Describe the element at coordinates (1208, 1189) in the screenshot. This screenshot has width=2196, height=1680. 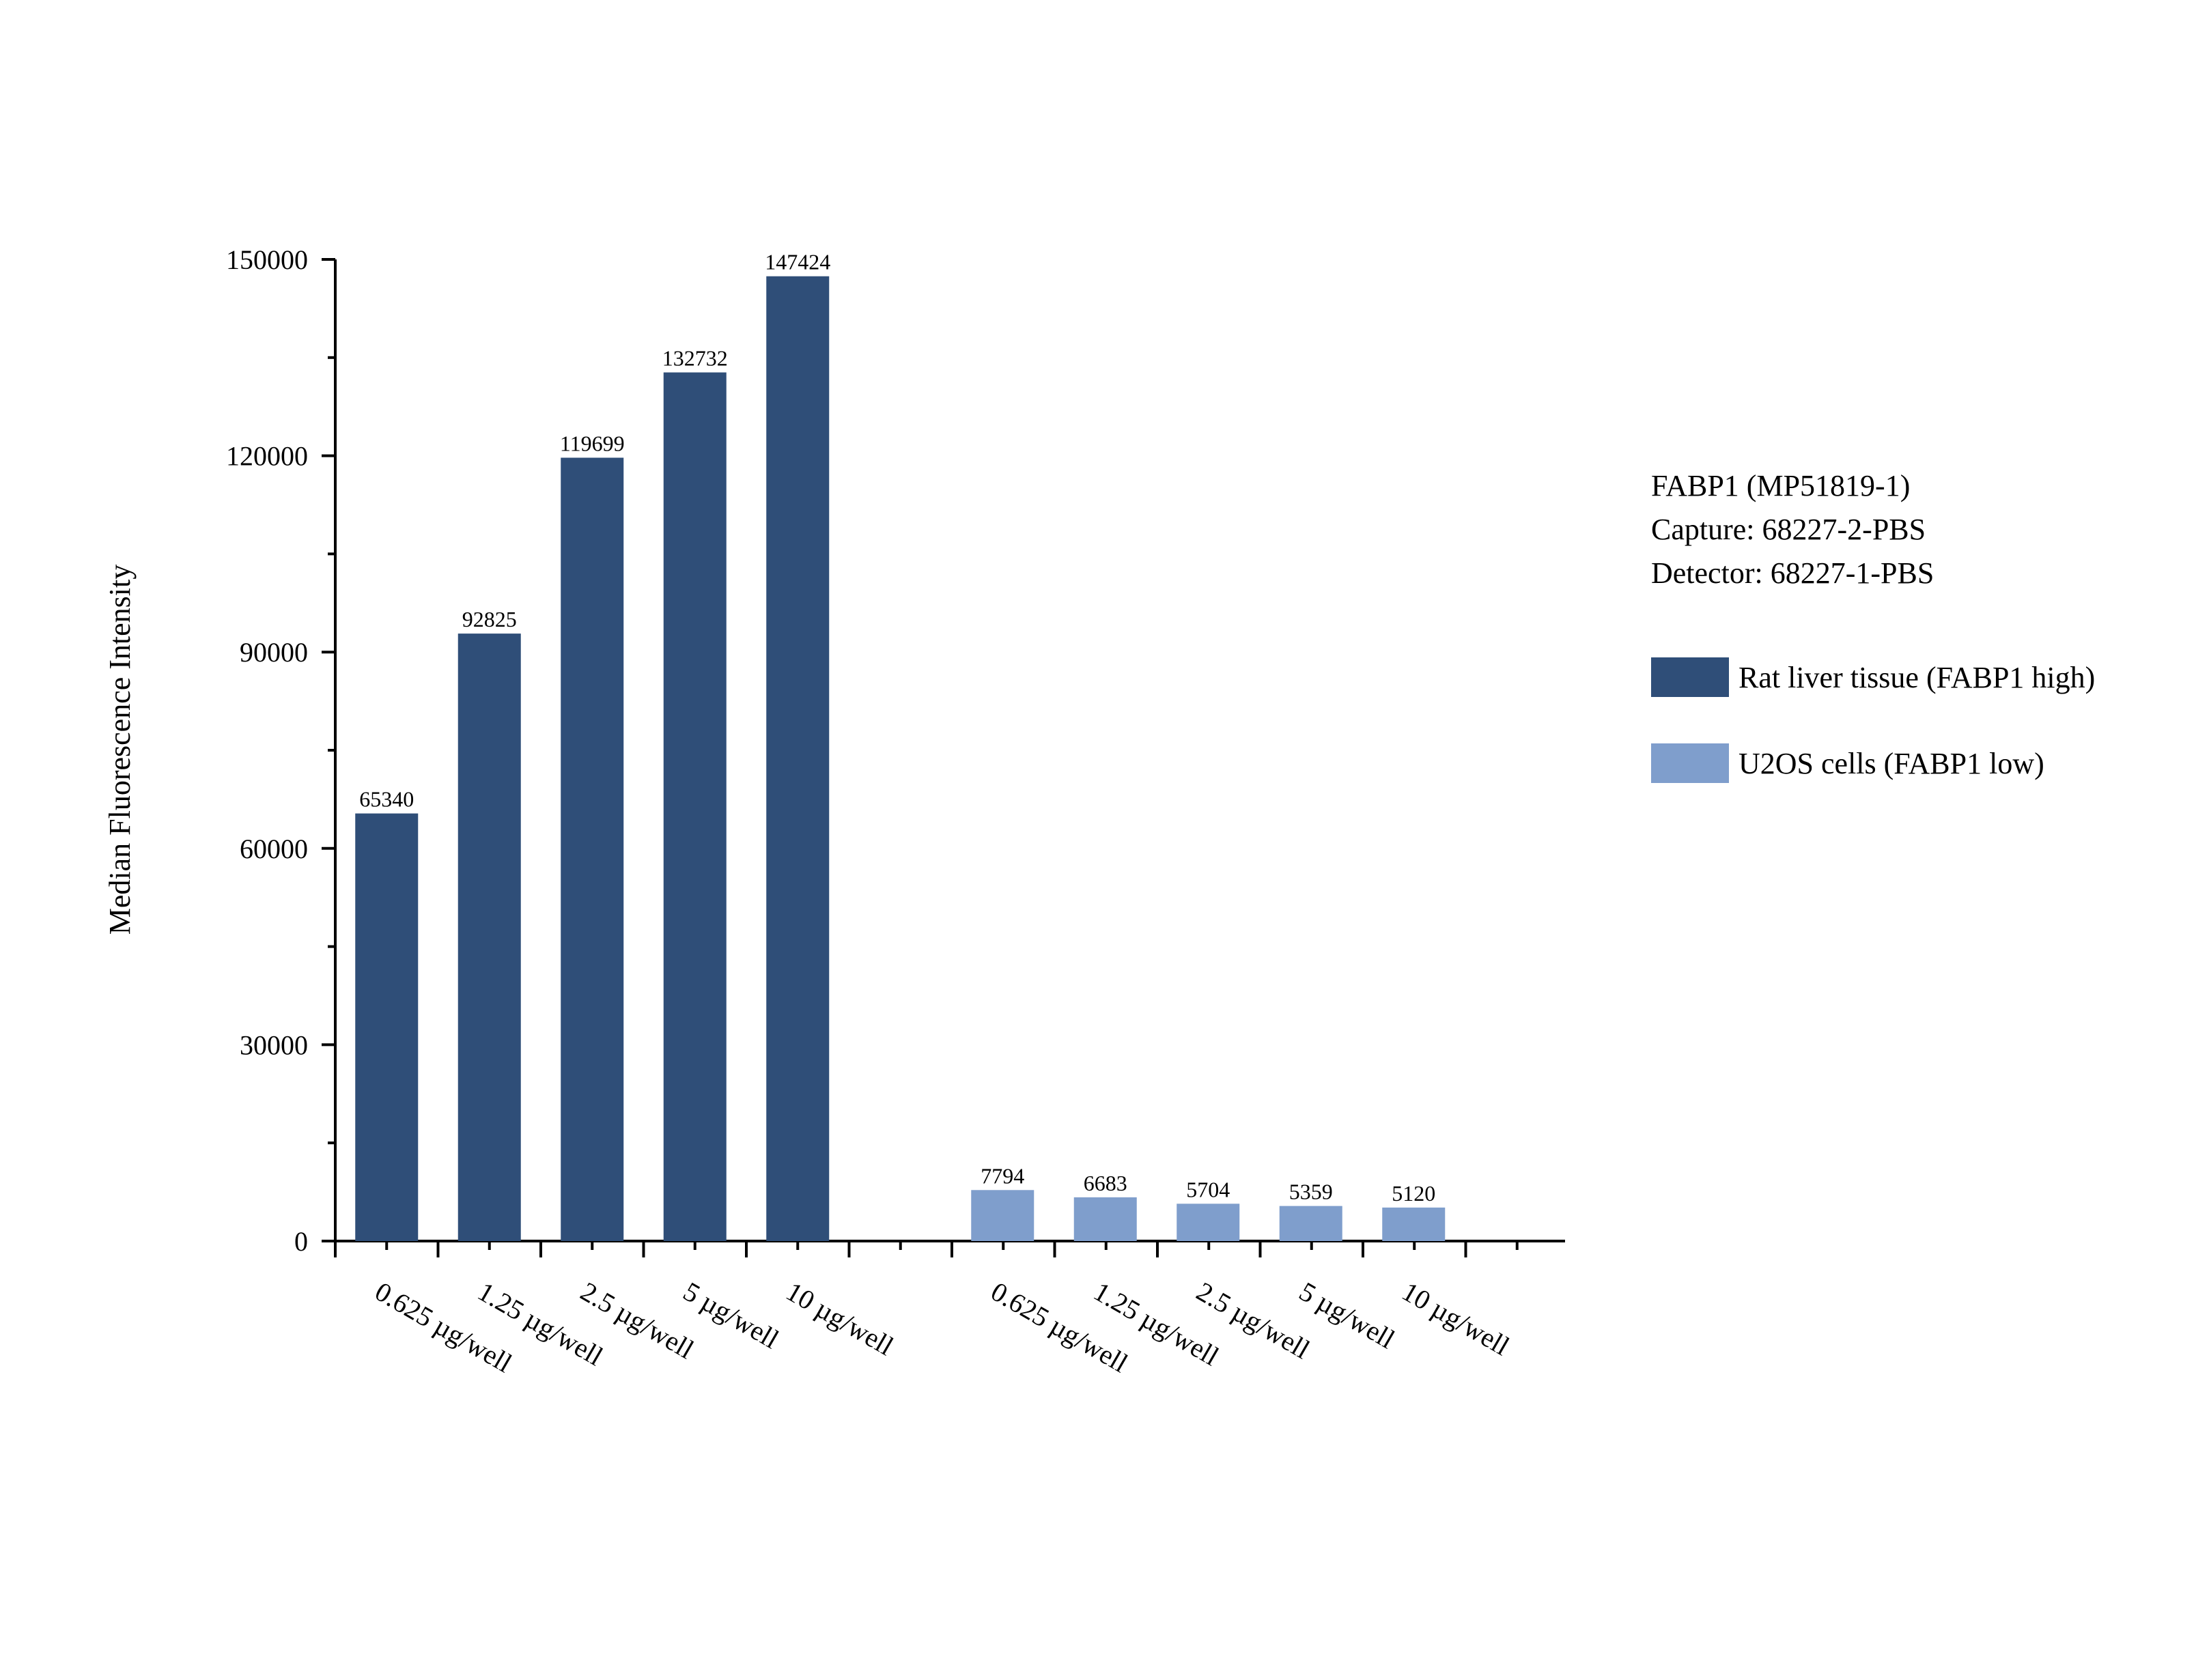
I see `data-label: 5704` at that location.